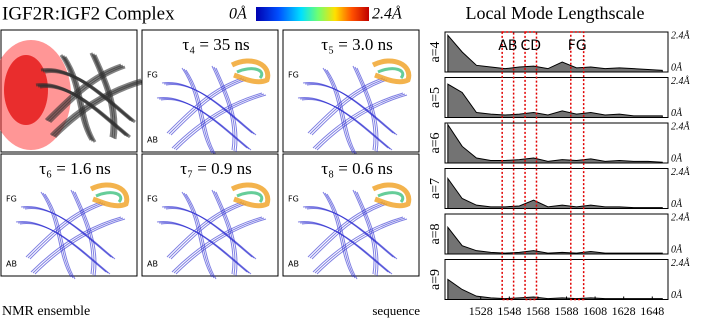 The image size is (706, 322). Describe the element at coordinates (652, 311) in the screenshot. I see `x-tick-label: 1648` at that location.